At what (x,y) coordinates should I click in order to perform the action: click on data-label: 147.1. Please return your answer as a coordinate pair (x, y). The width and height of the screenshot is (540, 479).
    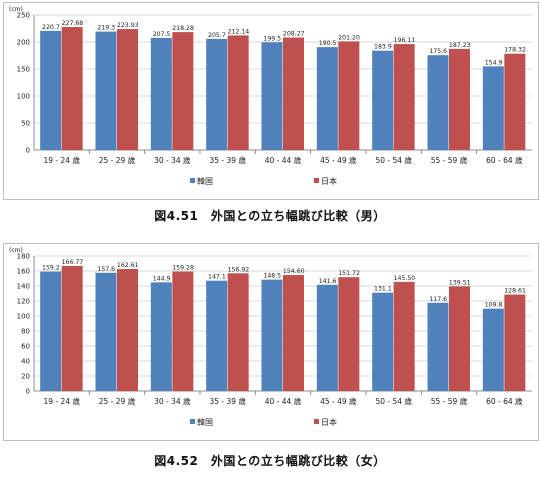
    Looking at the image, I should click on (217, 277).